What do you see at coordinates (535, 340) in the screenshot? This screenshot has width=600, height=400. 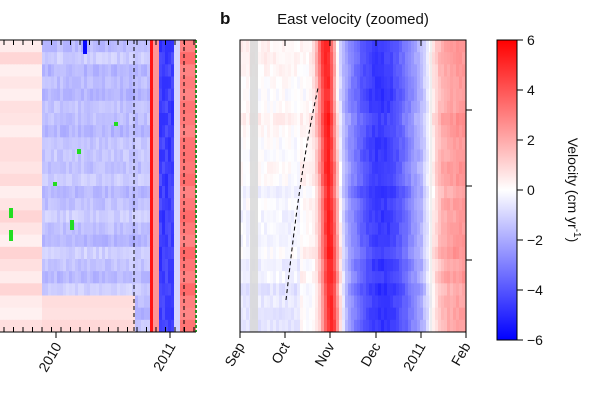 I see `colorbar-tick-label: −6` at bounding box center [535, 340].